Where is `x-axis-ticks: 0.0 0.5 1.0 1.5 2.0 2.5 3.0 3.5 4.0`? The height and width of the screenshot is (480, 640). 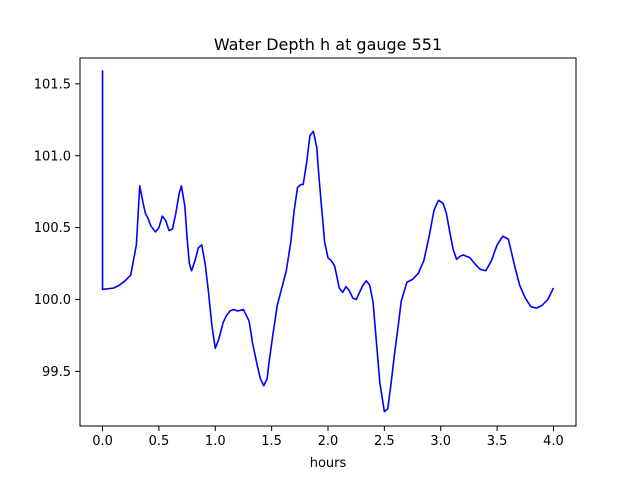 x-axis-ticks: 0.0 0.5 1.0 1.5 2.0 2.5 3.0 3.5 4.0 is located at coordinates (328, 437).